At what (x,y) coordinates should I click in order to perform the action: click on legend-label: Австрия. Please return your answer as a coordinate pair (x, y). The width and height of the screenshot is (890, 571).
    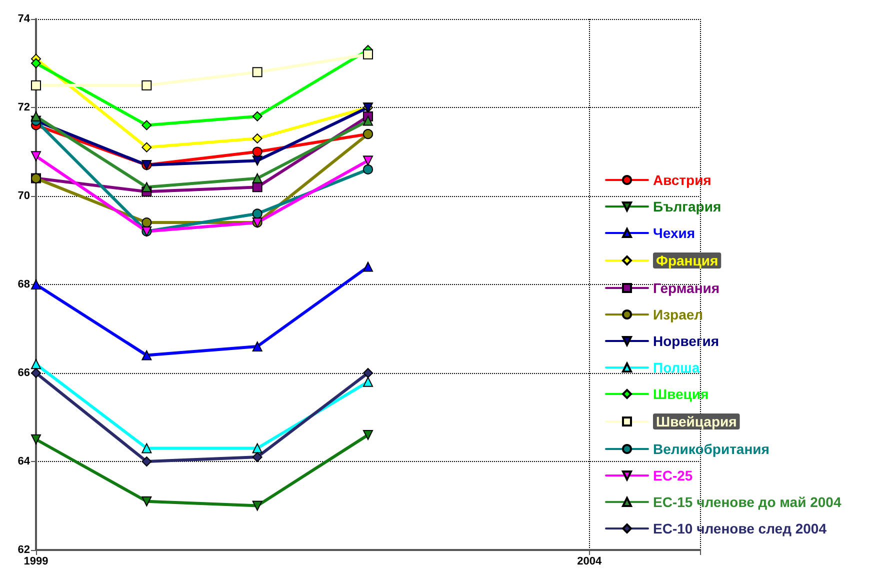
    Looking at the image, I should click on (682, 180).